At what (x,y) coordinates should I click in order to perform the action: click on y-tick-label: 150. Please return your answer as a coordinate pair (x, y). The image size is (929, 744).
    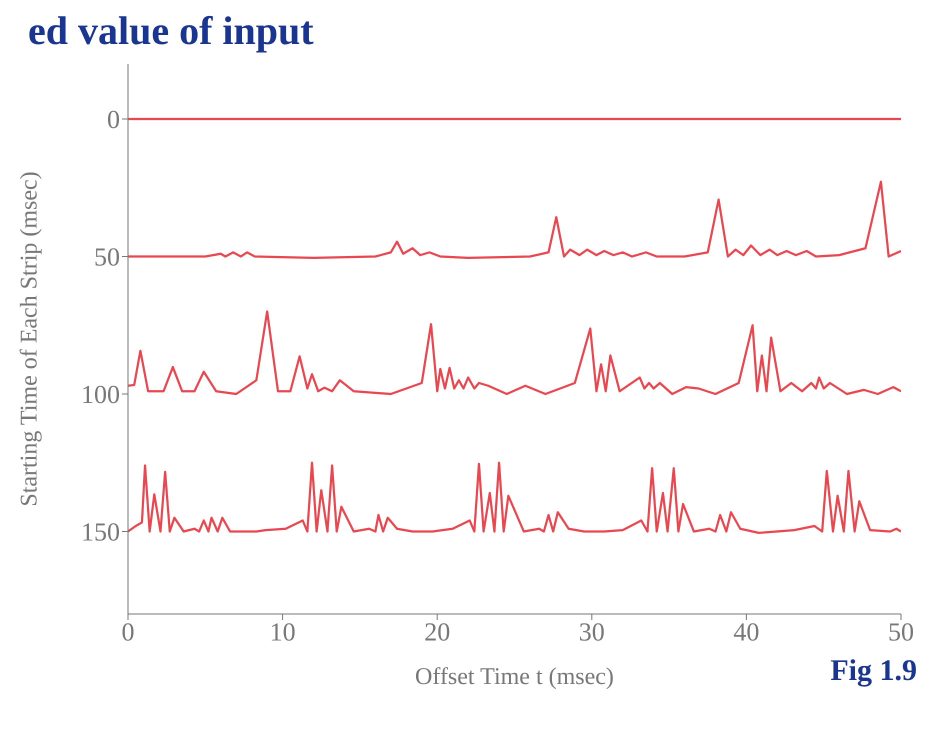
    Looking at the image, I should click on (100, 532).